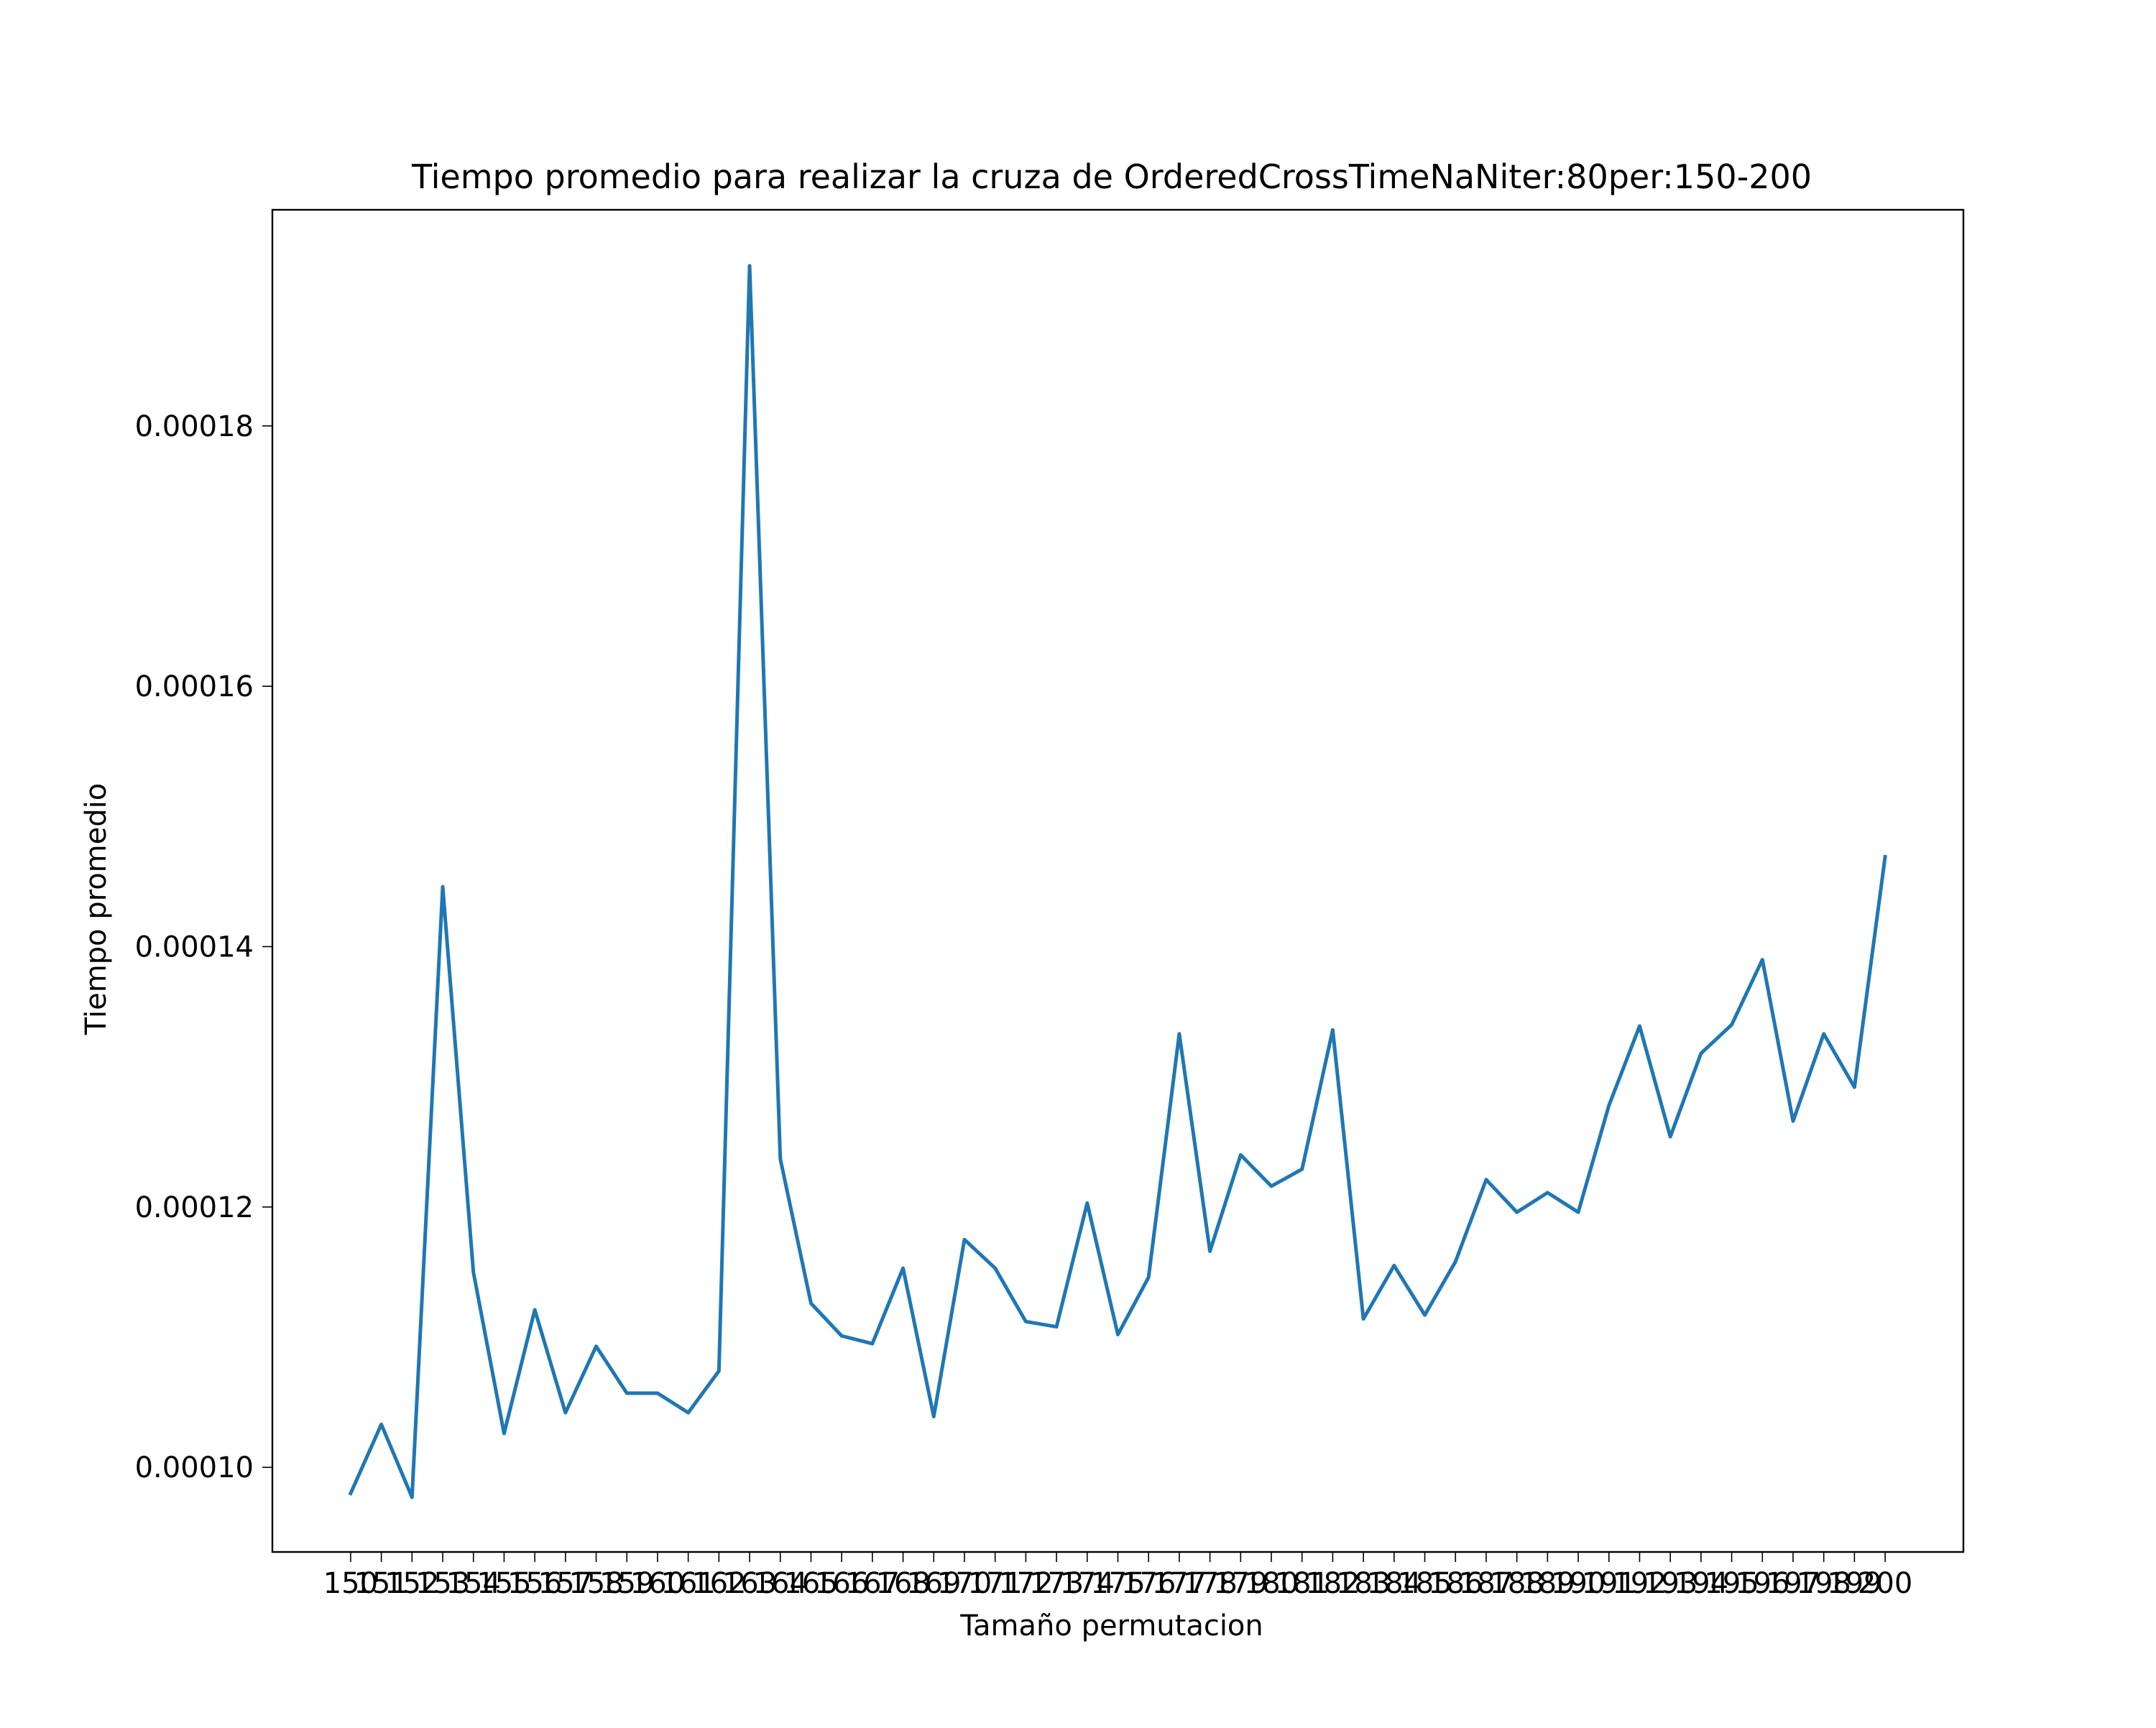 This screenshot has width=2156, height=1728. I want to click on x-tick-label: 161, so click(688, 1583).